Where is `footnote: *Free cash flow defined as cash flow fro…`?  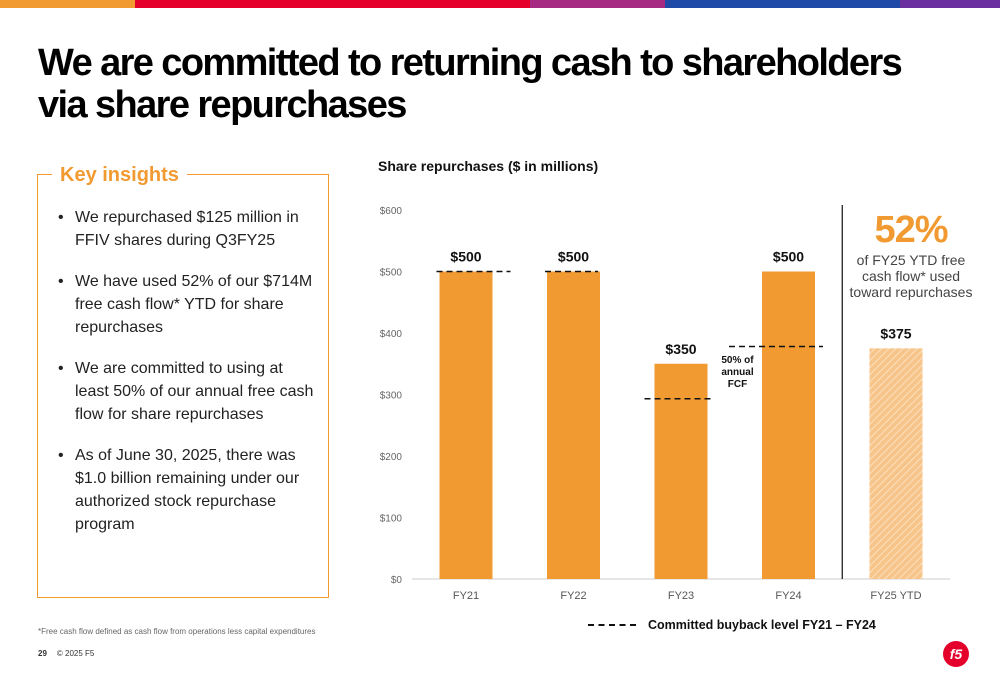 footnote: *Free cash flow defined as cash flow fro… is located at coordinates (177, 631).